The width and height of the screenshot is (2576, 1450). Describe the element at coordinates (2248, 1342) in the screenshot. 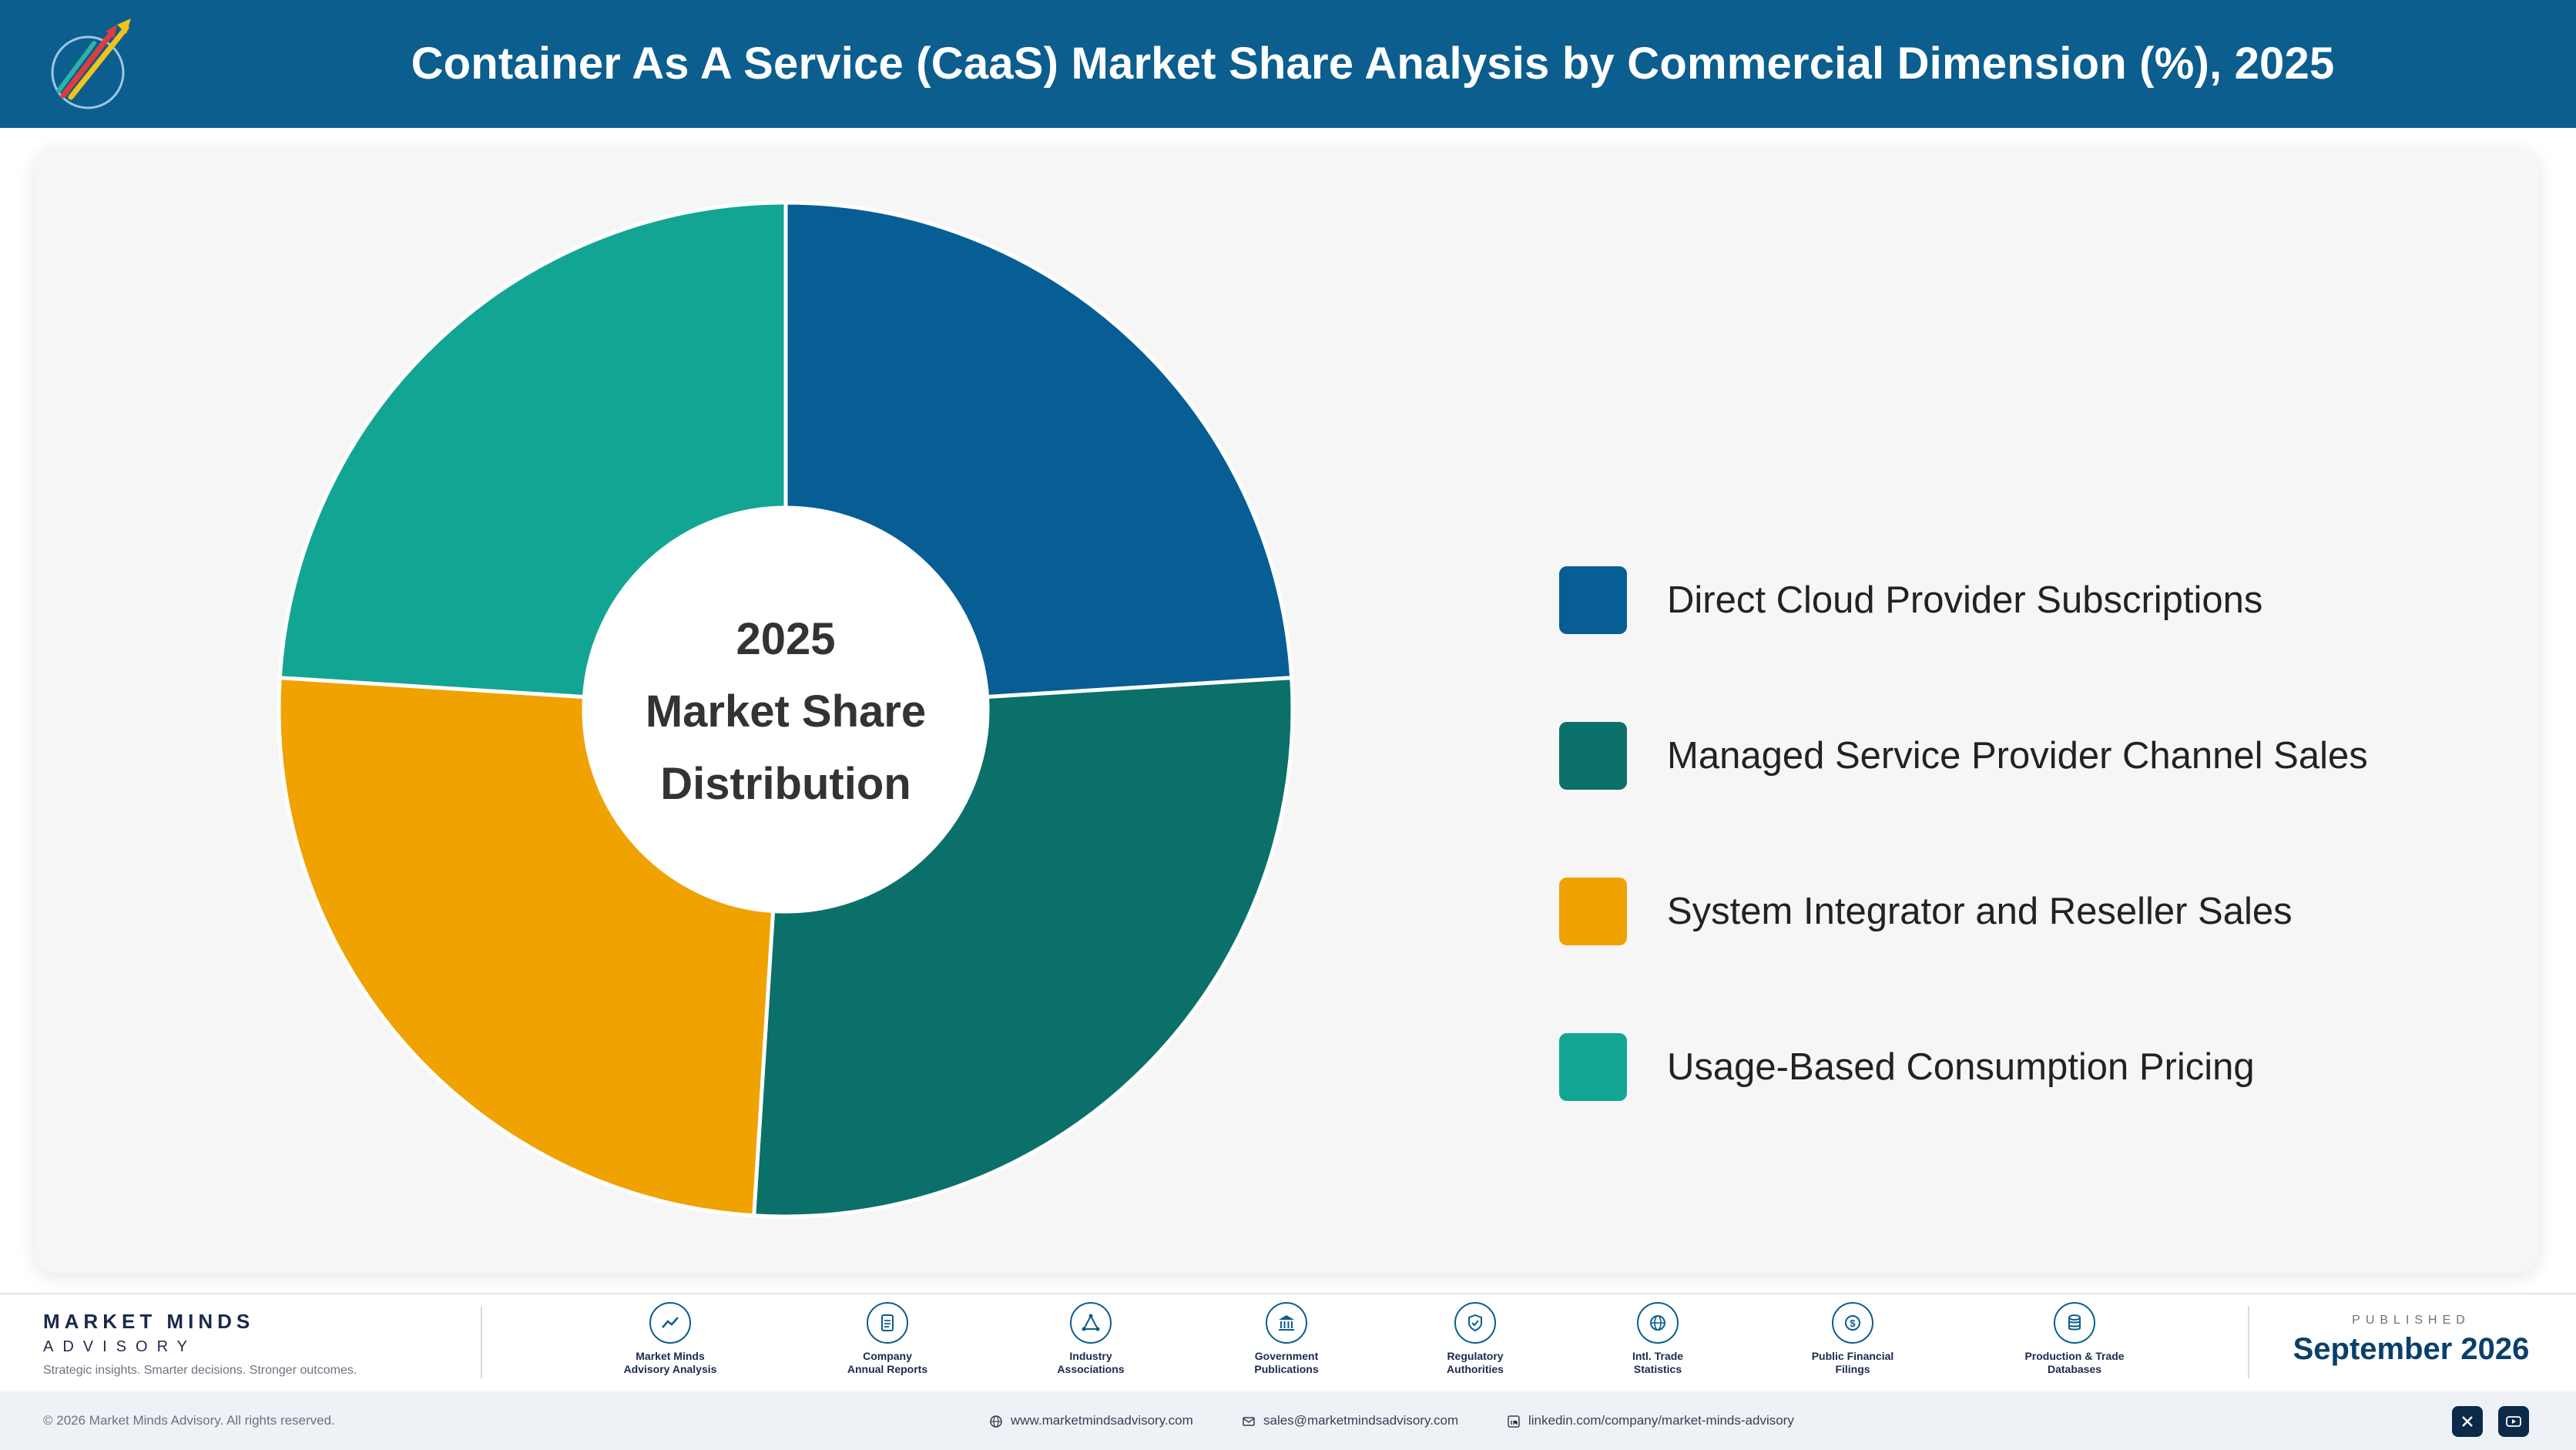

I see `footer-divider-right` at that location.